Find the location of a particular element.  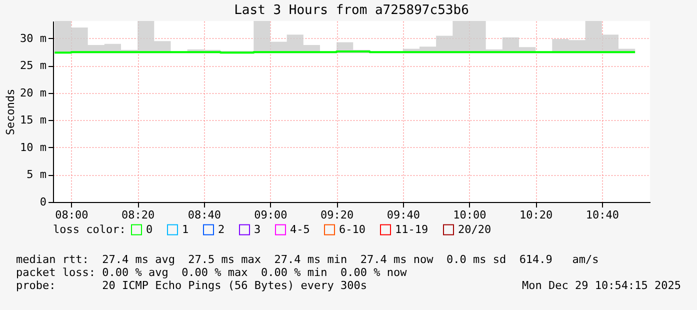

text: packet loss: 0.00 % avg 0.00 % max 0.00 % min 0.00 % now is located at coordinates (212, 272).